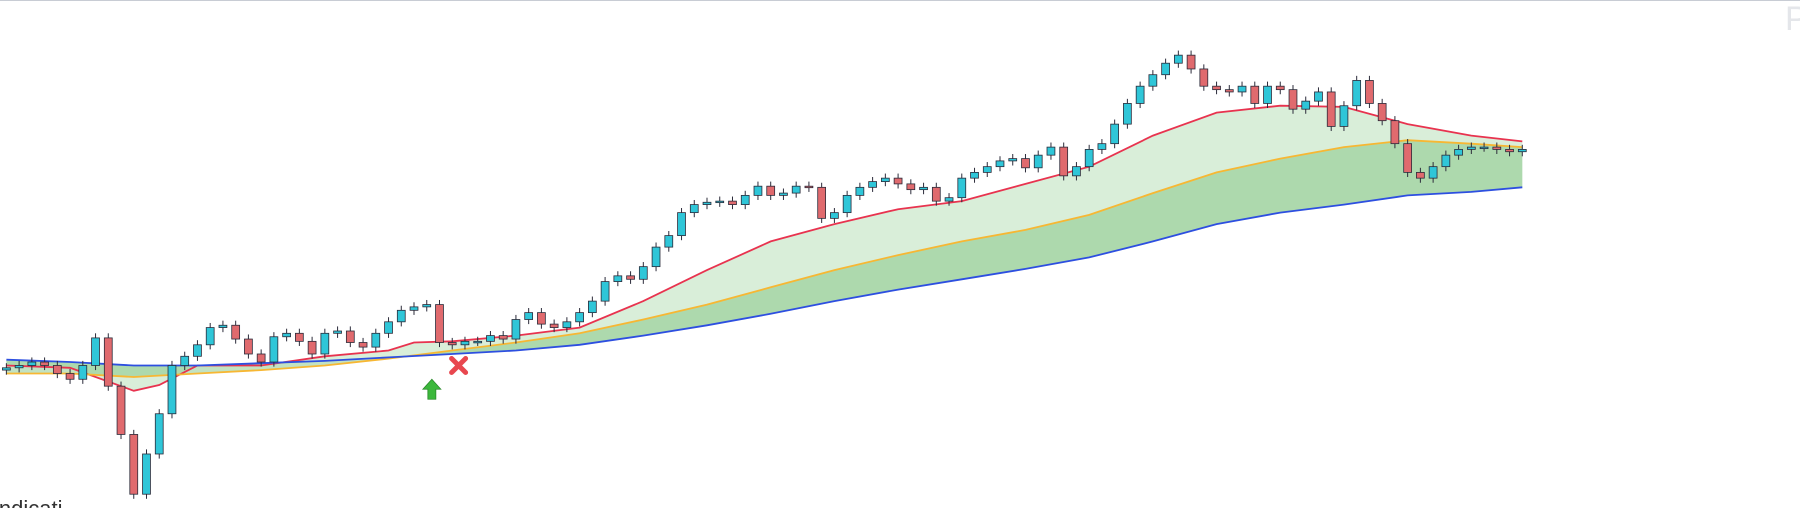 This screenshot has height=508, width=1800. Describe the element at coordinates (1792, 19) in the screenshot. I see `watermark: P` at that location.